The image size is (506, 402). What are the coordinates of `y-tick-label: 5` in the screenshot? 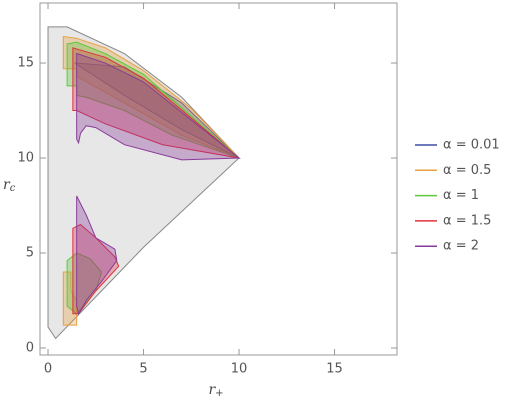 It's located at (30, 252).